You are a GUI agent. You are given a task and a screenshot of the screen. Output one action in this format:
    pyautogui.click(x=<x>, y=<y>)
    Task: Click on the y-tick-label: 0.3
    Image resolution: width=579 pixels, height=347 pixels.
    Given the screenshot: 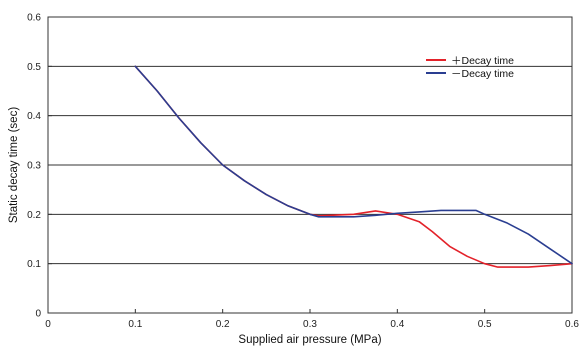 What is the action you would take?
    pyautogui.click(x=34, y=166)
    